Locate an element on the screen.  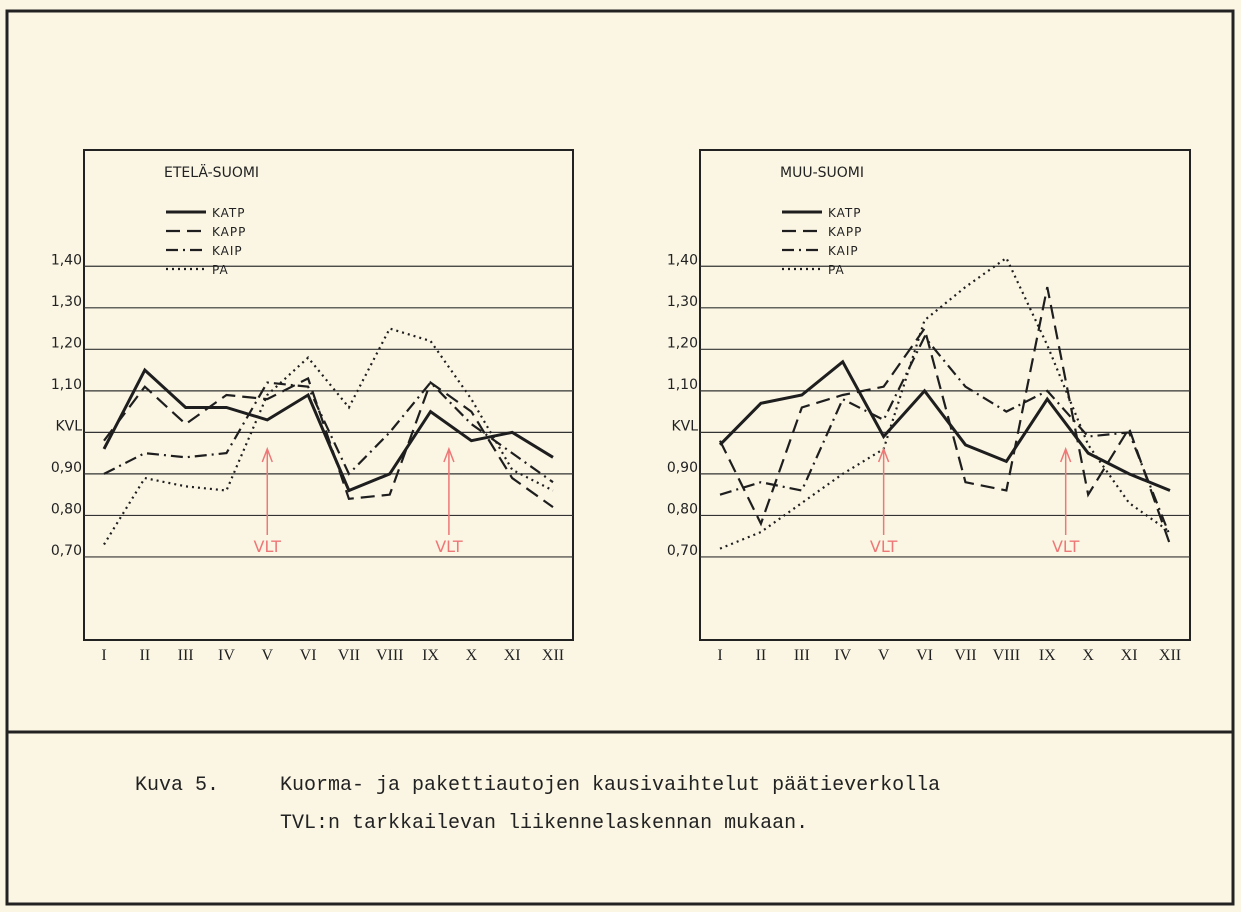
chart-title: ETELÄ-SUOMI is located at coordinates (211, 172).